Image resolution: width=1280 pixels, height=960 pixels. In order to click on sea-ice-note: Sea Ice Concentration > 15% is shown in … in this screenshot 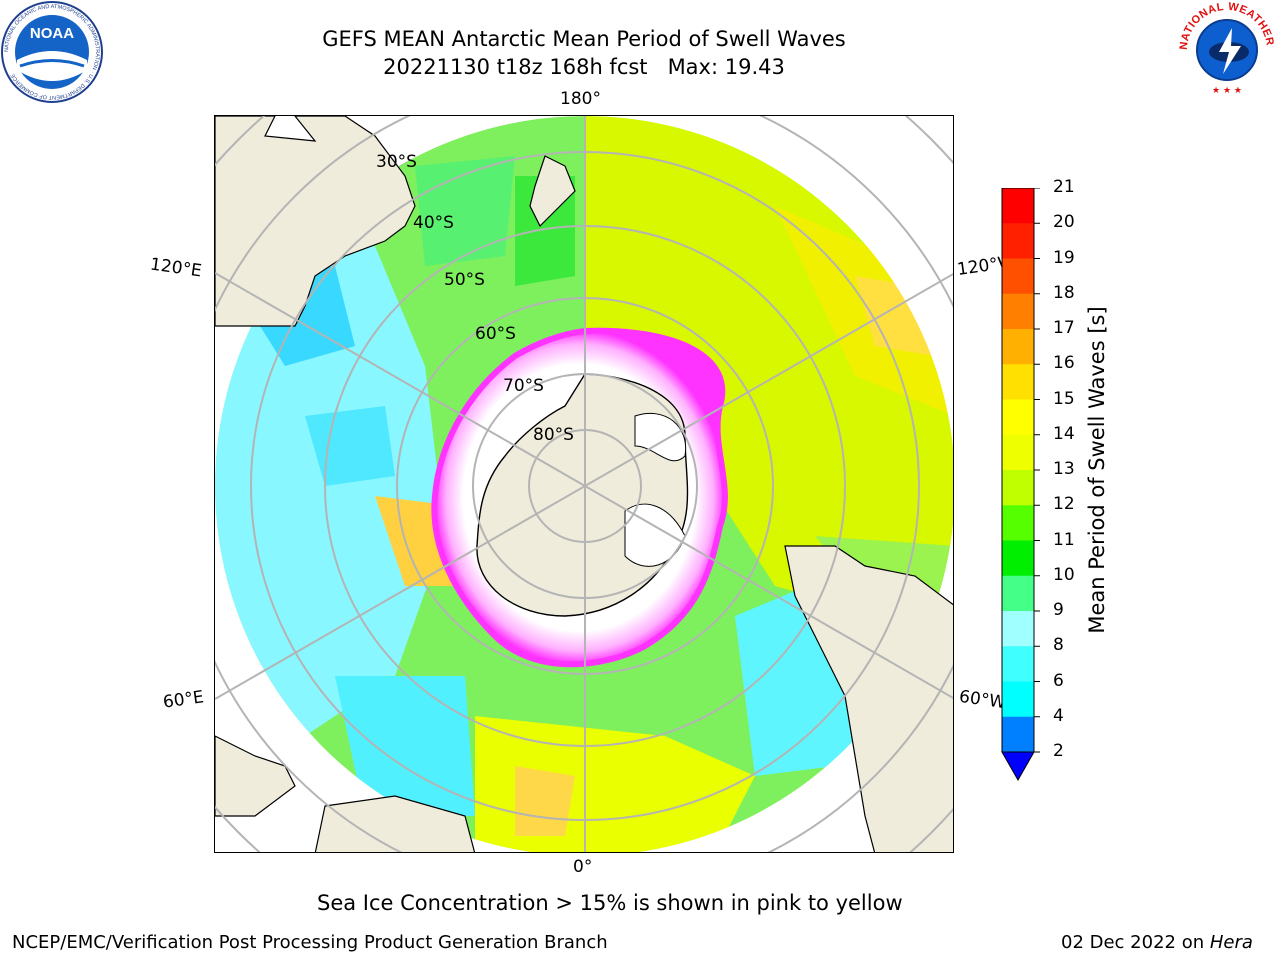, I will do `click(610, 903)`.